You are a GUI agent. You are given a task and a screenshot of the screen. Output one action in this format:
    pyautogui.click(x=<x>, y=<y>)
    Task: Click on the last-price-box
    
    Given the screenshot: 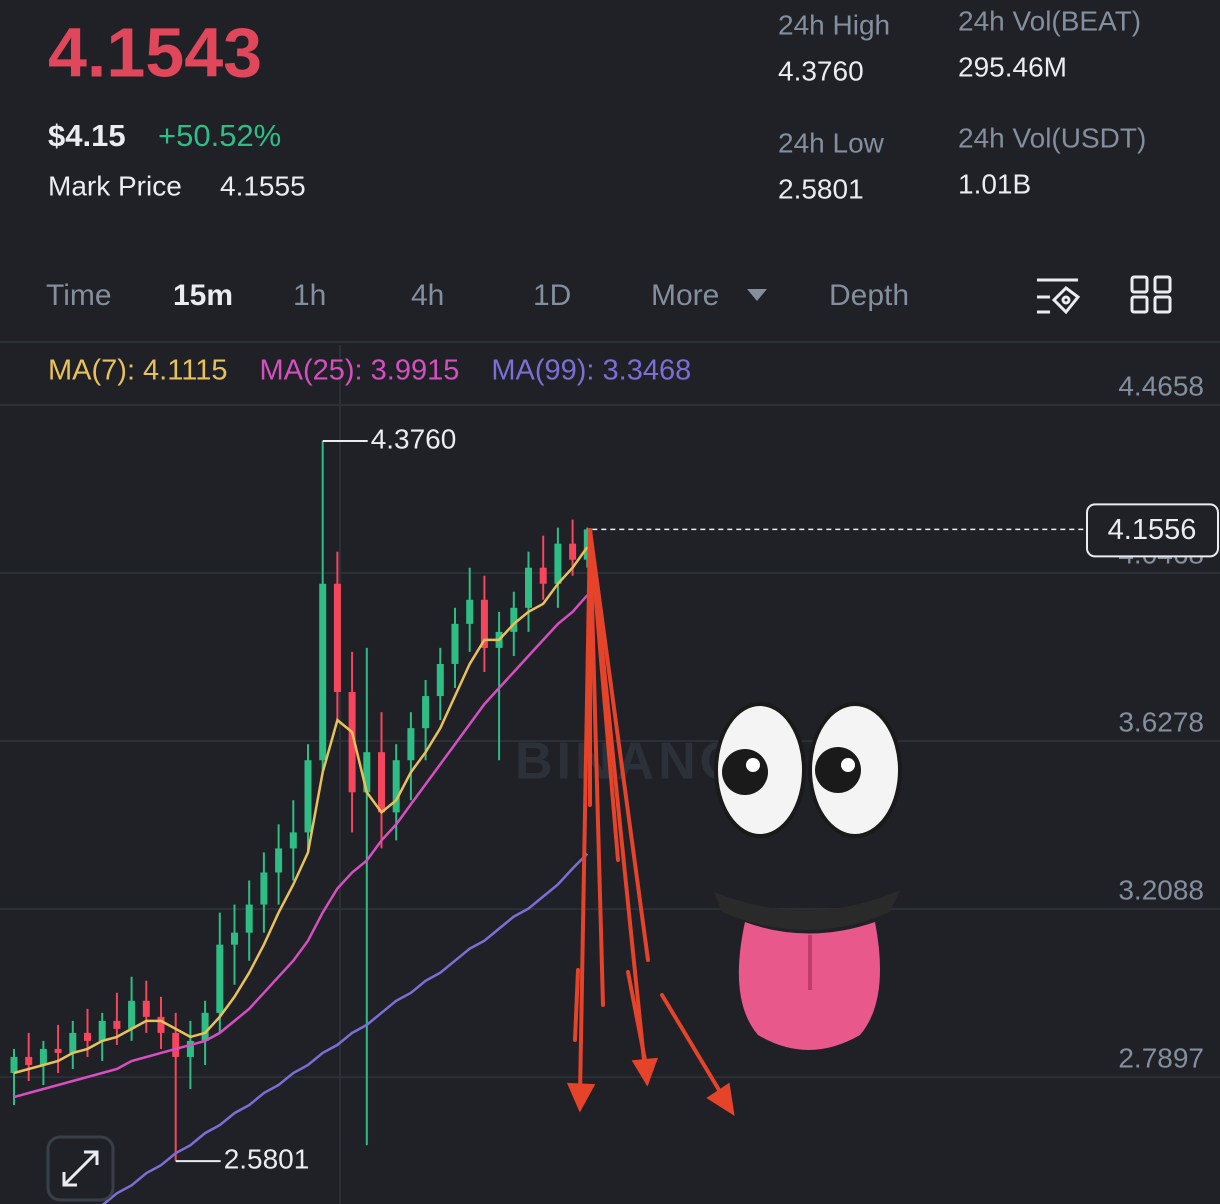 What is the action you would take?
    pyautogui.click(x=1152, y=530)
    